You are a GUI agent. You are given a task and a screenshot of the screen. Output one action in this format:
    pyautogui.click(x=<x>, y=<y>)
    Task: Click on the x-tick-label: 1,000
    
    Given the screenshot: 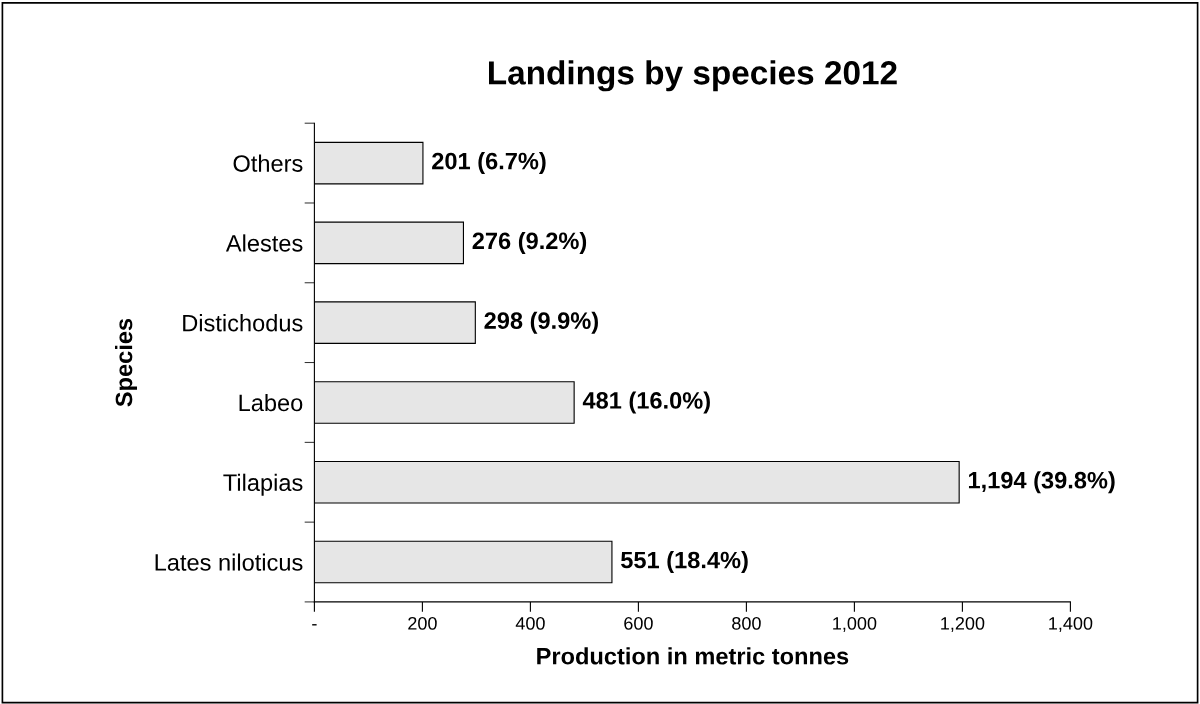 What is the action you would take?
    pyautogui.click(x=855, y=624)
    